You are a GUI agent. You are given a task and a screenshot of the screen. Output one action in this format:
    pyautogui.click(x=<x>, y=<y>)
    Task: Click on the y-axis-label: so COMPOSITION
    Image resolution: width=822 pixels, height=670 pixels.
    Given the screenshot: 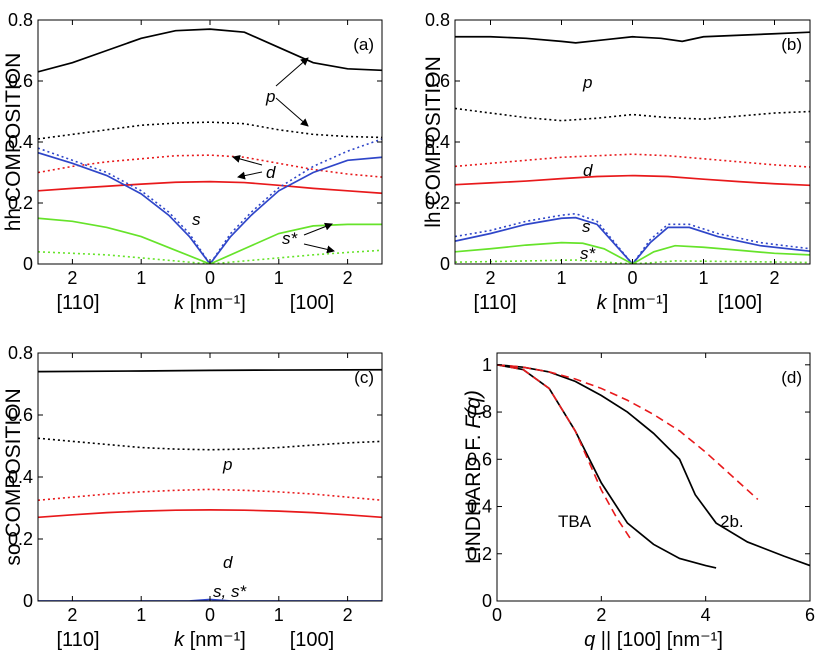 What is the action you would take?
    pyautogui.click(x=13, y=476)
    